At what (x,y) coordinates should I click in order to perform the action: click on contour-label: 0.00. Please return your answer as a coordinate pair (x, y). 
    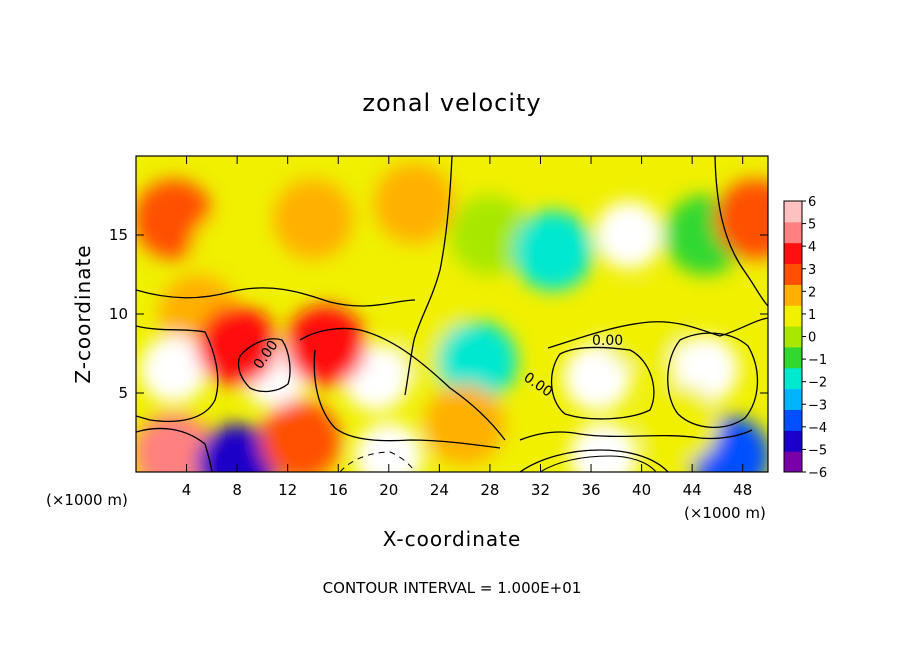
    Looking at the image, I should click on (607, 341).